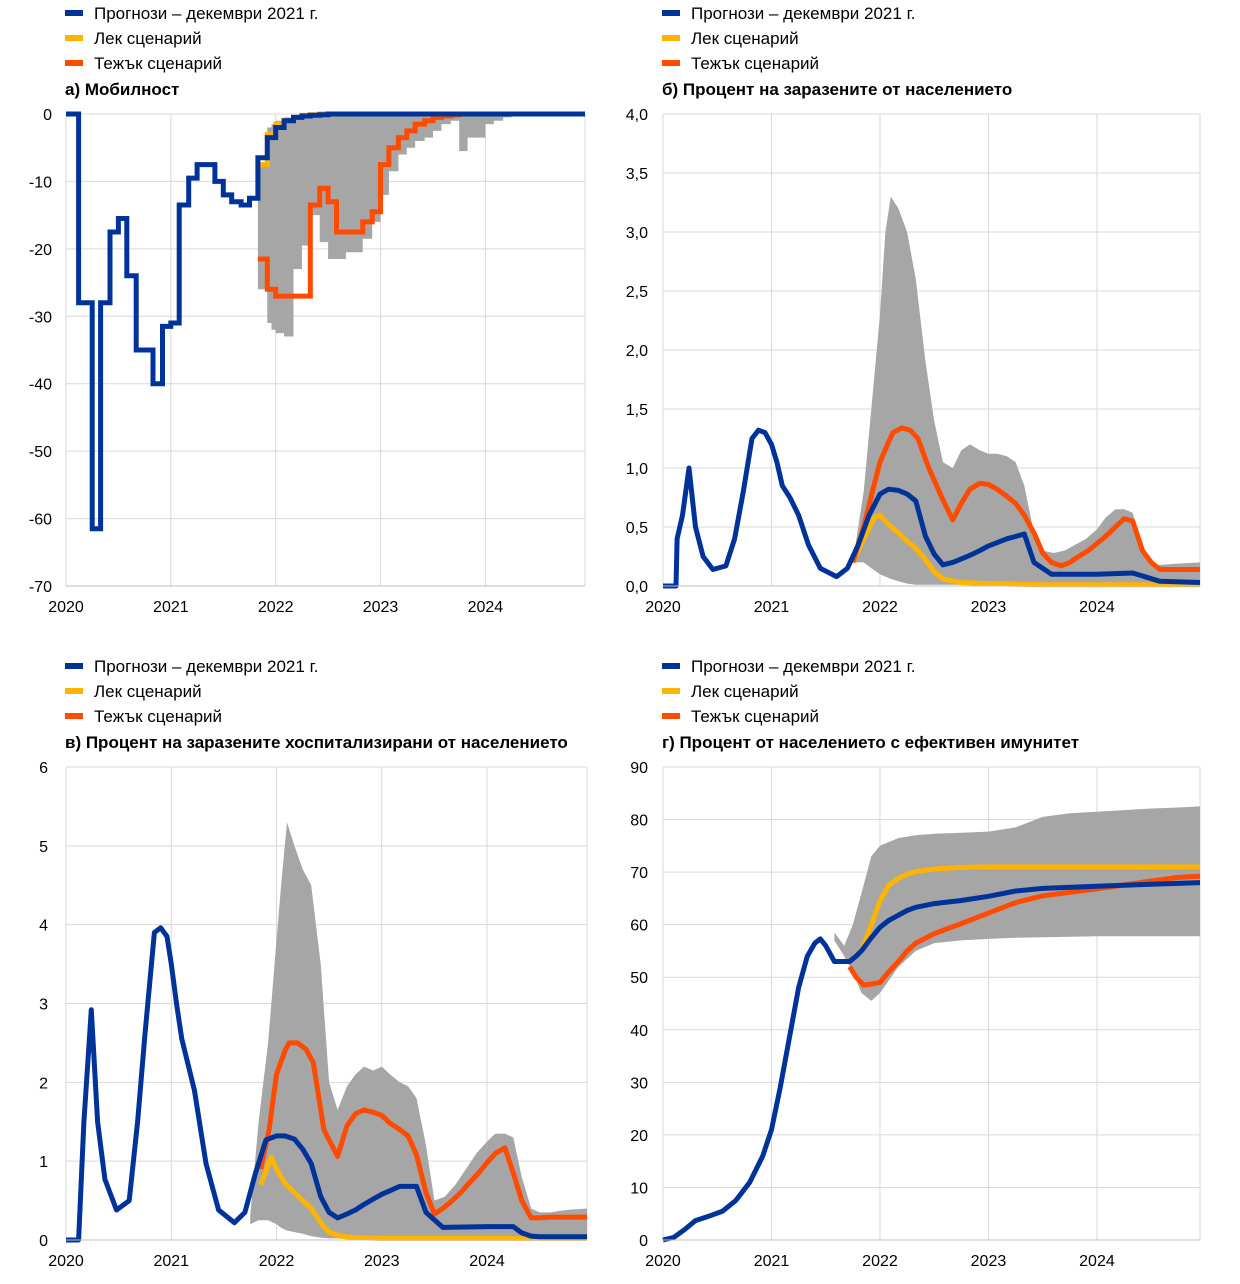  Describe the element at coordinates (837, 89) in the screenshot. I see `chart-title: б) Процент на заразените от населението` at that location.